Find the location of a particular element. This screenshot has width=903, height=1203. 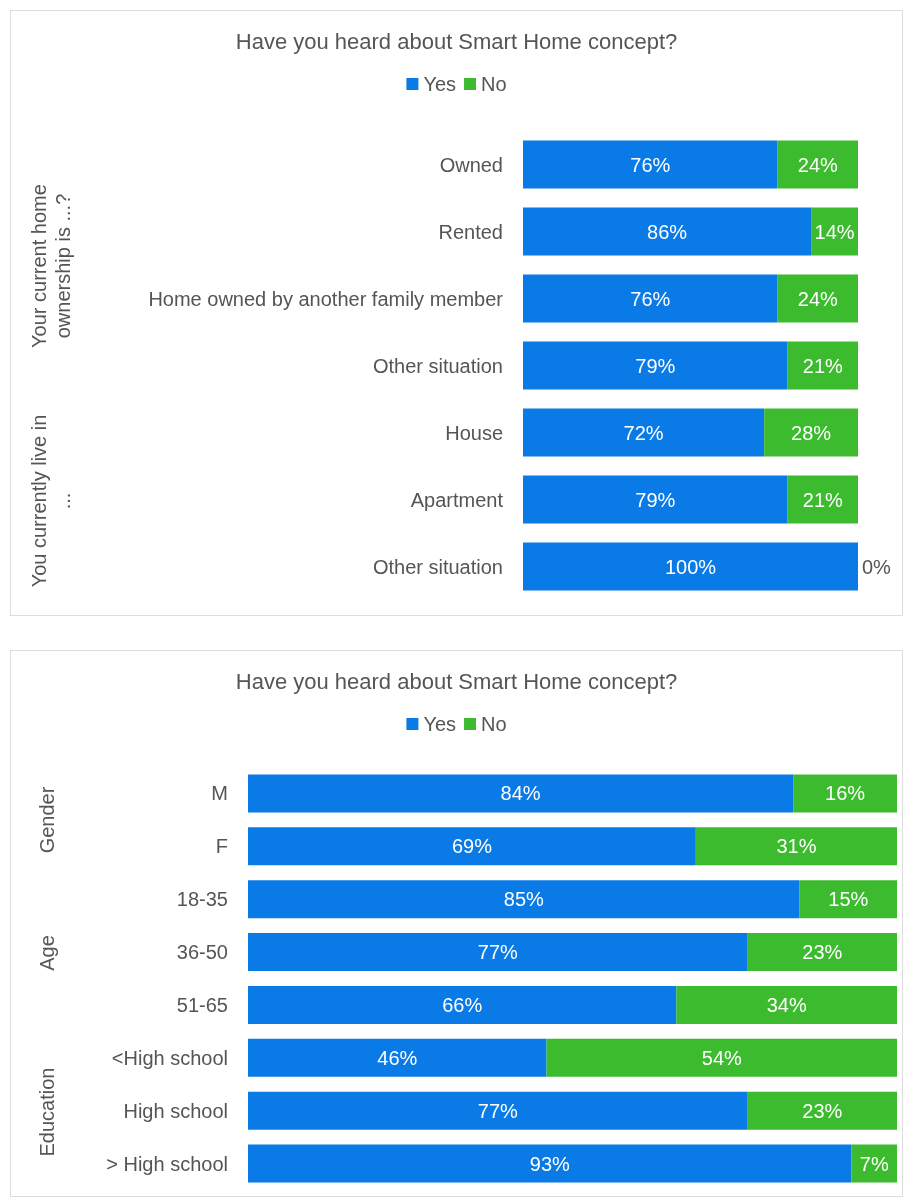

data-label: 85% is located at coordinates (524, 899).